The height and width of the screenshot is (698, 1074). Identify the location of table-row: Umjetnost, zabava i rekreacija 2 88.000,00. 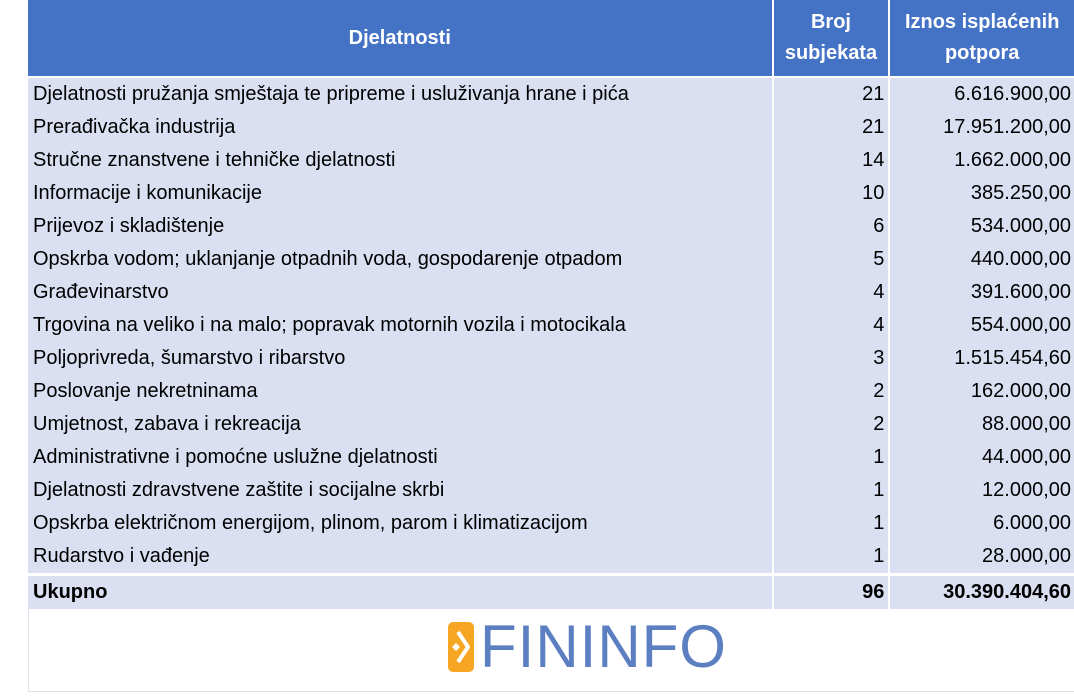
(551, 424).